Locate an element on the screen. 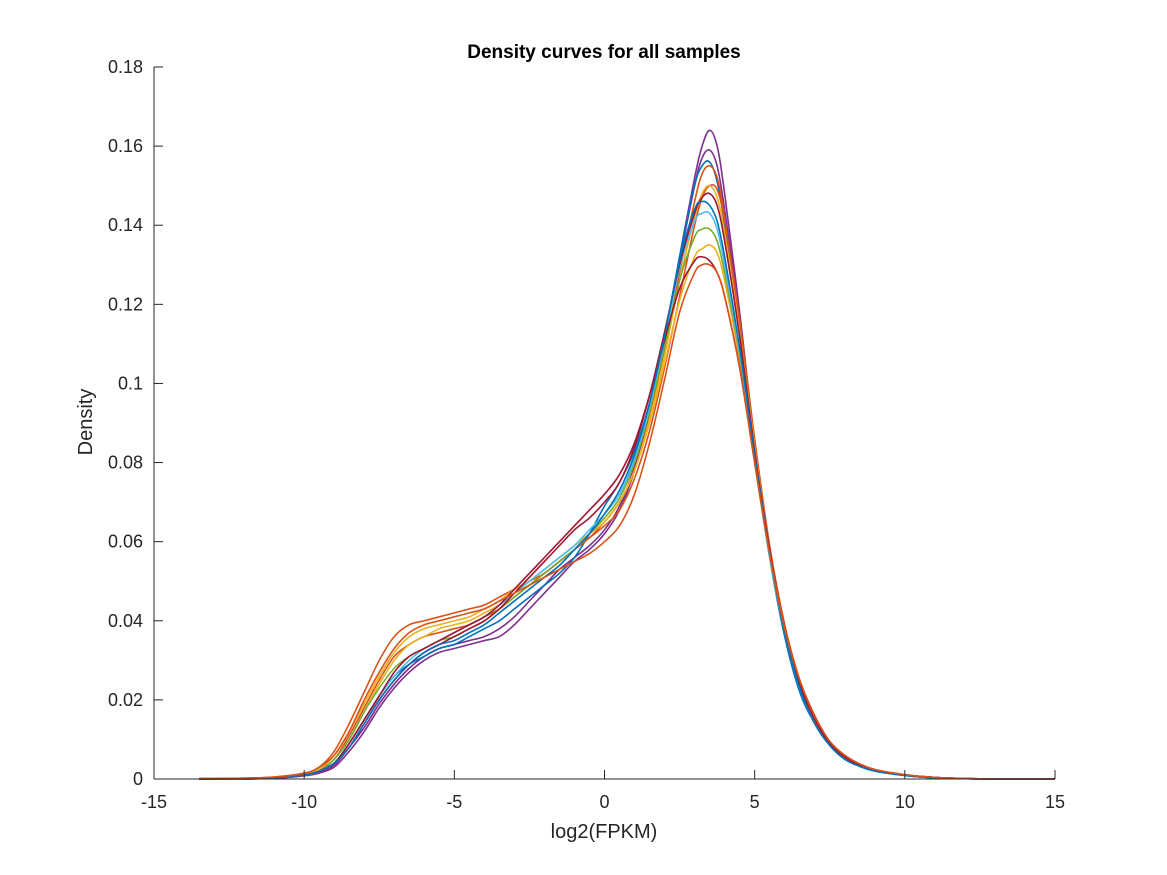 The width and height of the screenshot is (1167, 875). y-tick-label: 0.16 is located at coordinates (125, 146).